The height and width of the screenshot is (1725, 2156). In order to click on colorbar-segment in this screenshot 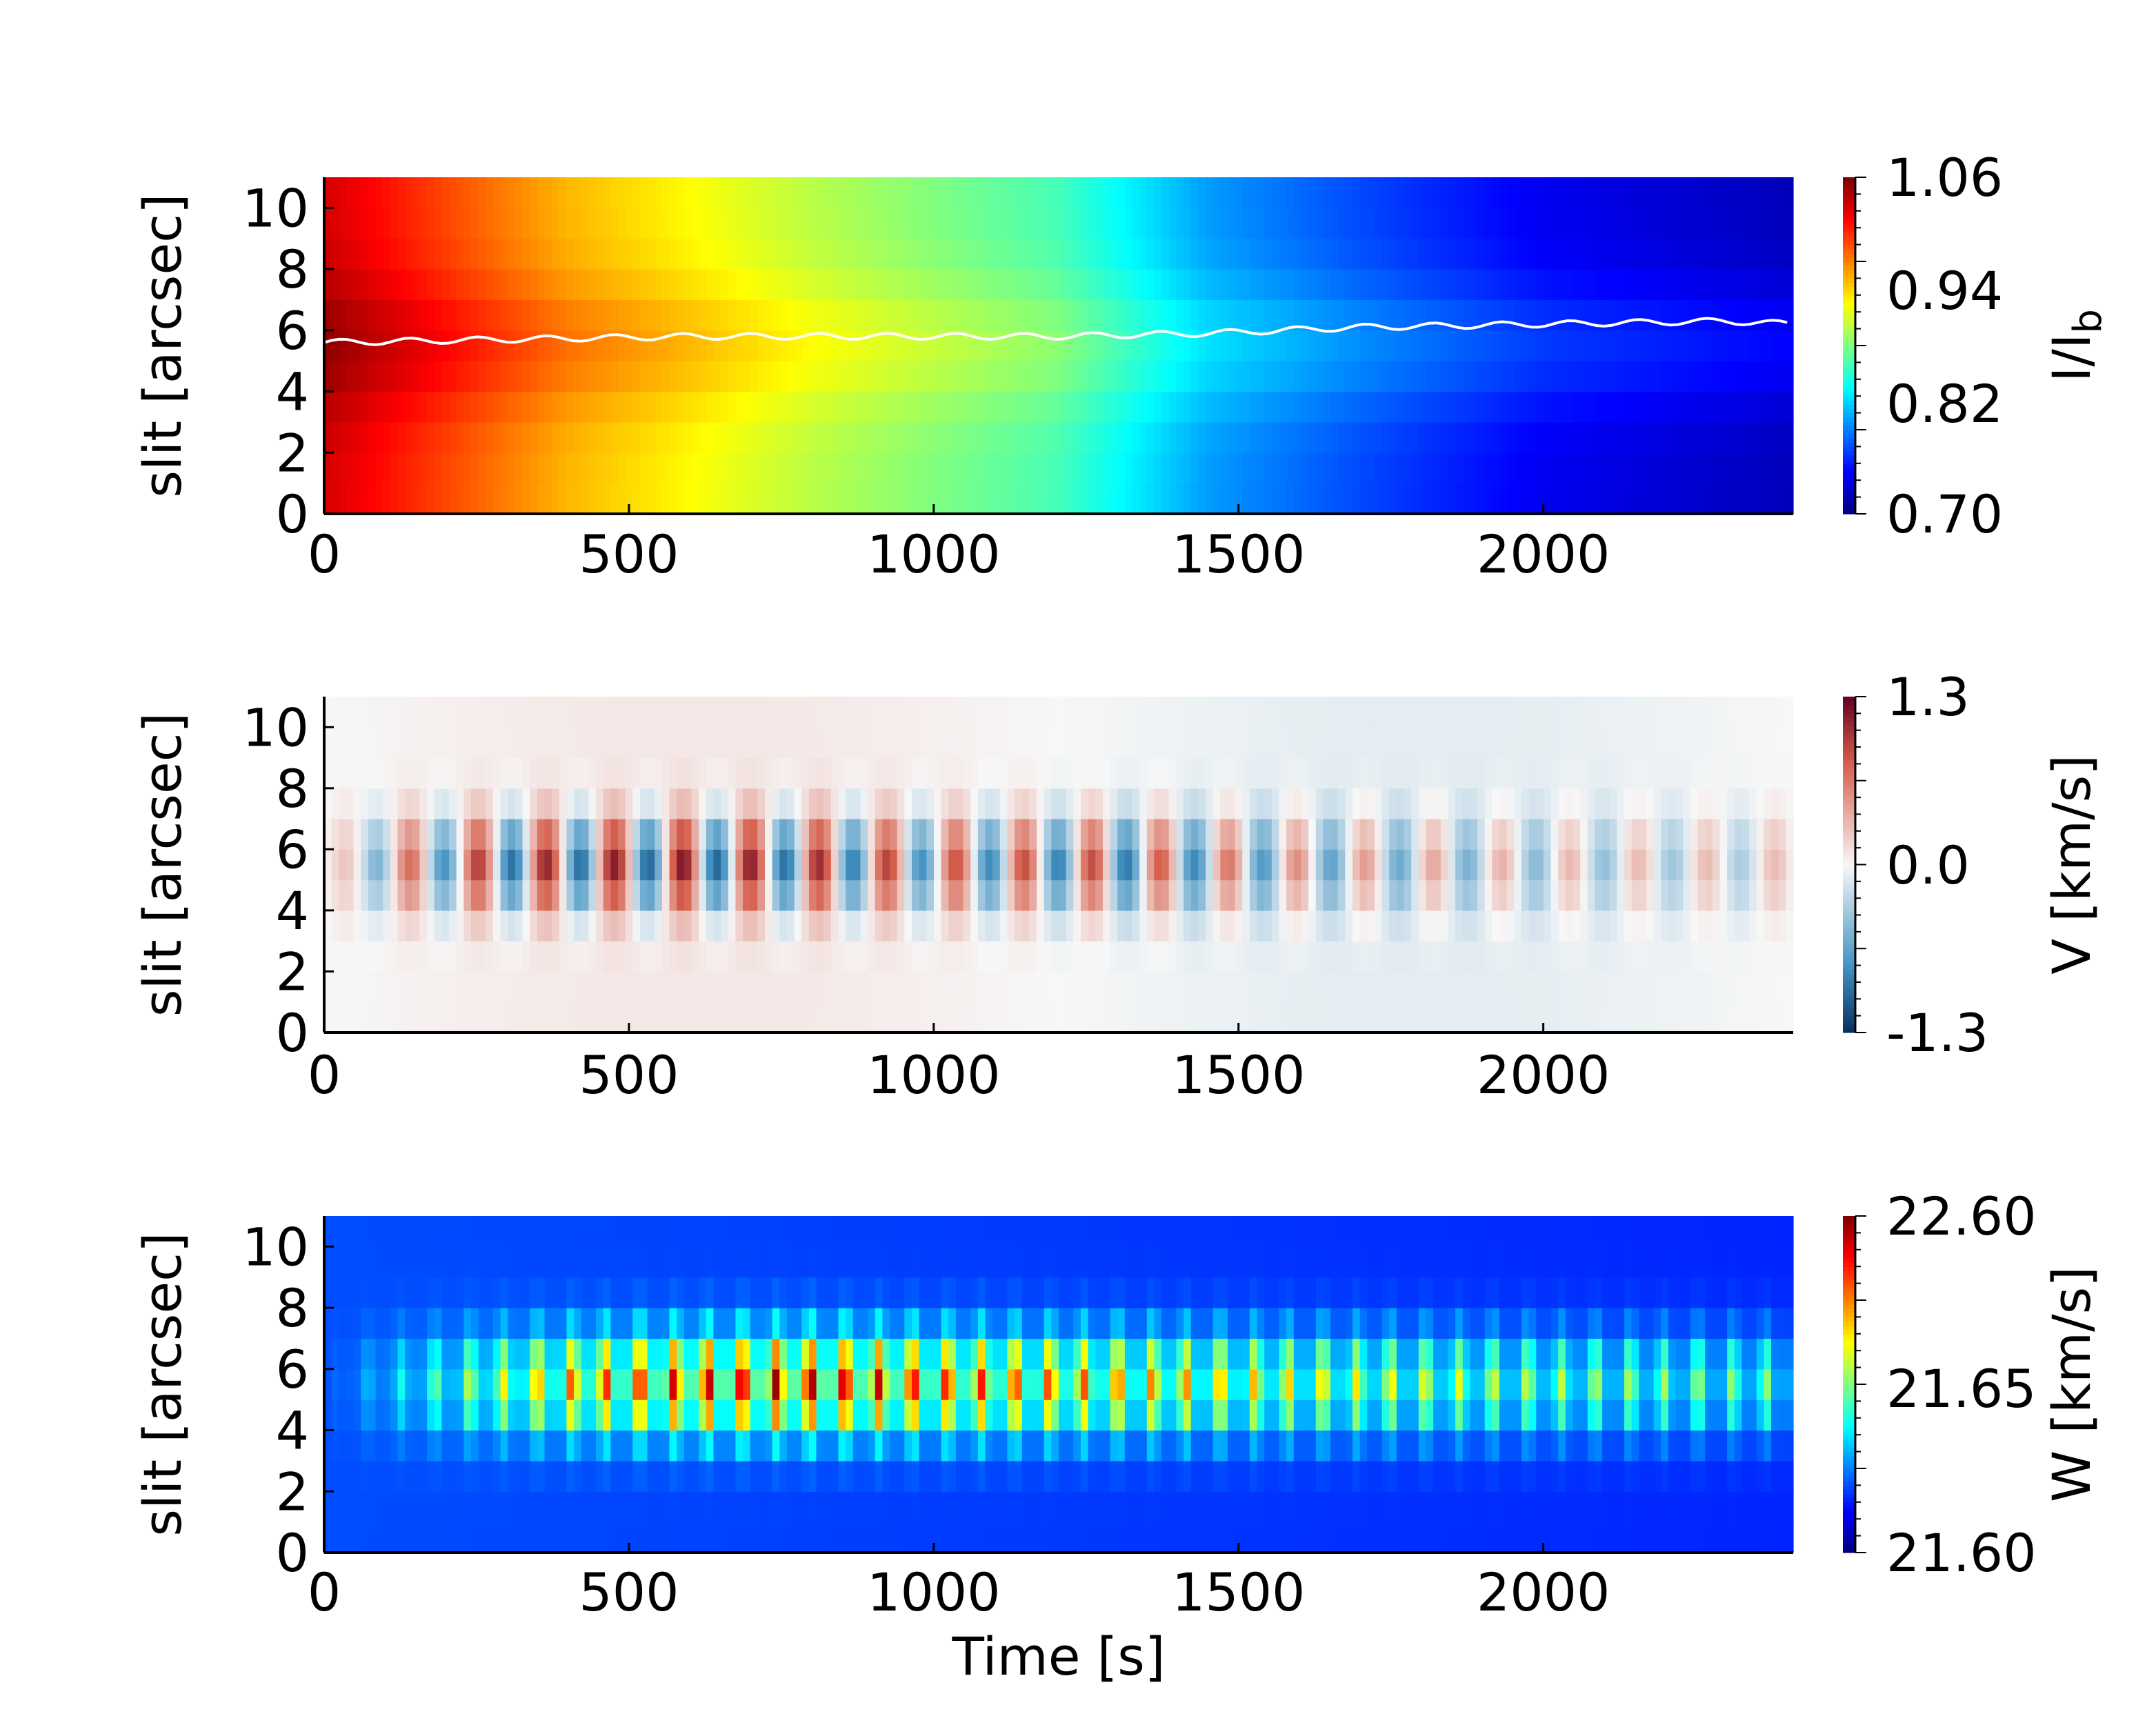, I will do `click(1849, 361)`.